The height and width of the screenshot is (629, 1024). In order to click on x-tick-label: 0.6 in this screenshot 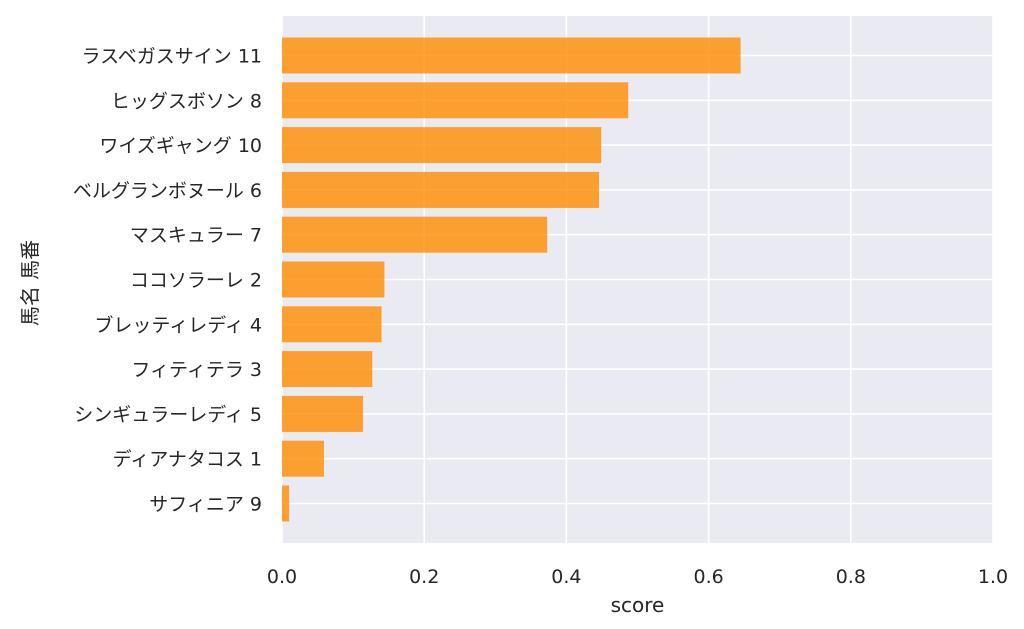, I will do `click(708, 577)`.